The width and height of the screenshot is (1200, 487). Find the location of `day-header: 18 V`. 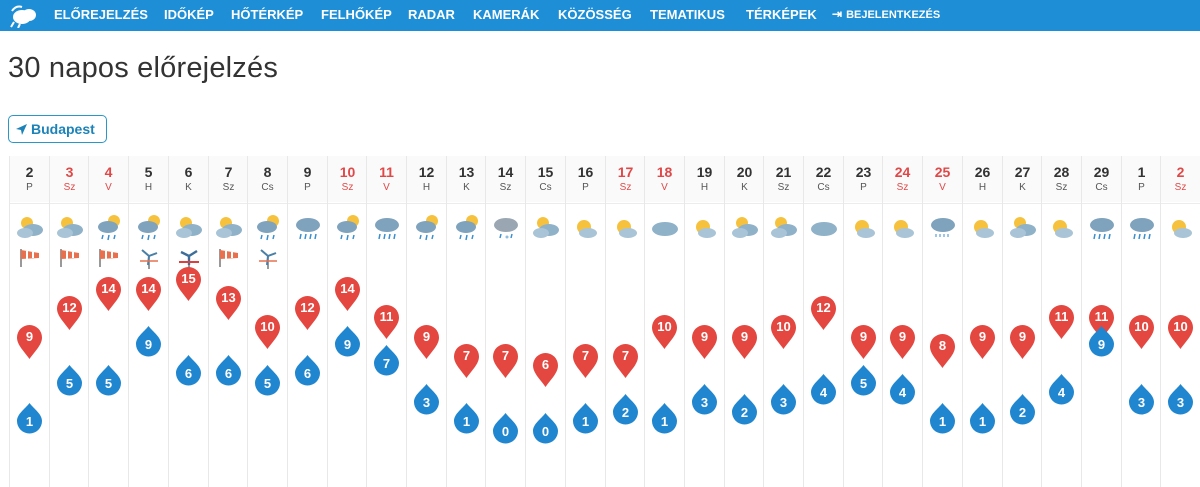

day-header: 18 V is located at coordinates (664, 179).